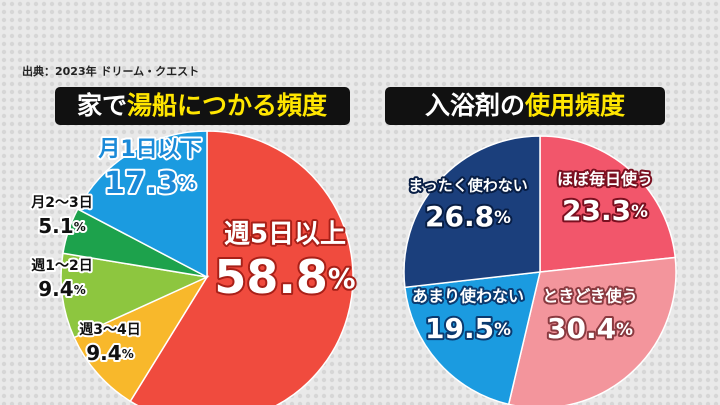 The height and width of the screenshot is (405, 720). What do you see at coordinates (149, 149) in the screenshot?
I see `slice-label: 月1日以下` at bounding box center [149, 149].